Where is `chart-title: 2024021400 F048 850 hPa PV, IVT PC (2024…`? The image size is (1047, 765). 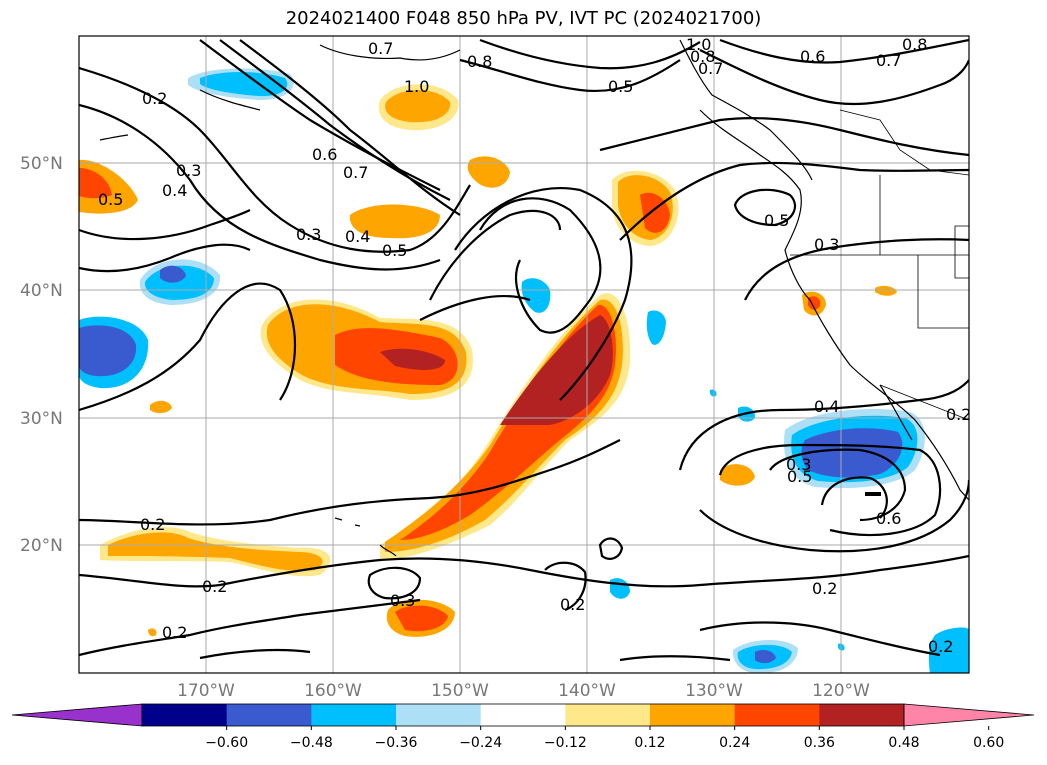 chart-title: 2024021400 F048 850 hPa PV, IVT PC (2024… is located at coordinates (523, 18).